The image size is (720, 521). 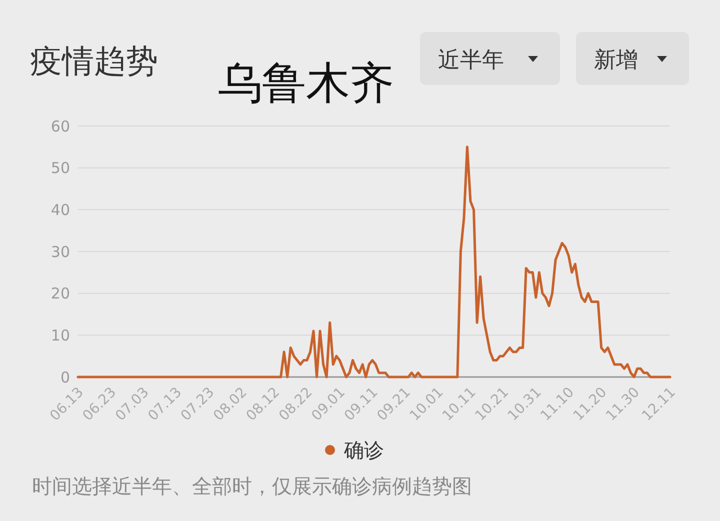 I want to click on text: 近半年, so click(x=471, y=60).